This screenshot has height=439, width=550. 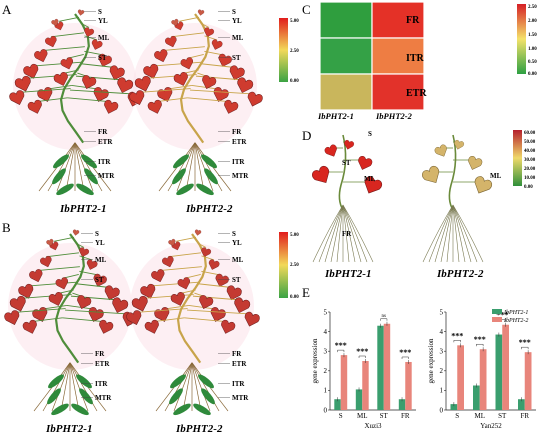 What do you see at coordinates (408, 385) in the screenshot?
I see `bar-fr-series2` at bounding box center [408, 385].